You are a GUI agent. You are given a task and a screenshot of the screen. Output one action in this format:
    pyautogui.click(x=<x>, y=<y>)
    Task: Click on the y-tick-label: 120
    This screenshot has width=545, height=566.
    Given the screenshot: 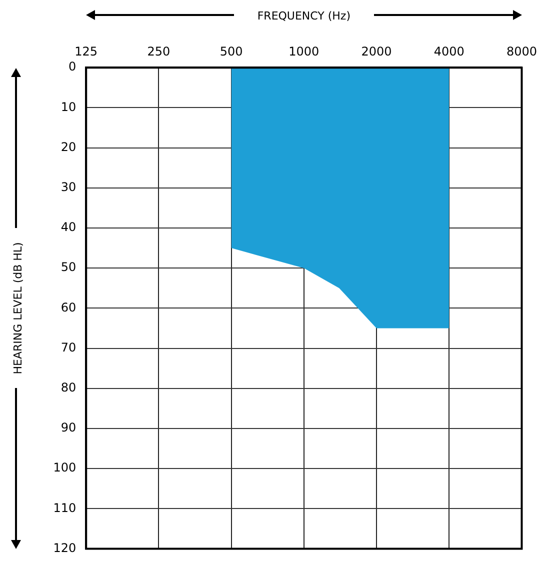 What is the action you would take?
    pyautogui.click(x=64, y=547)
    